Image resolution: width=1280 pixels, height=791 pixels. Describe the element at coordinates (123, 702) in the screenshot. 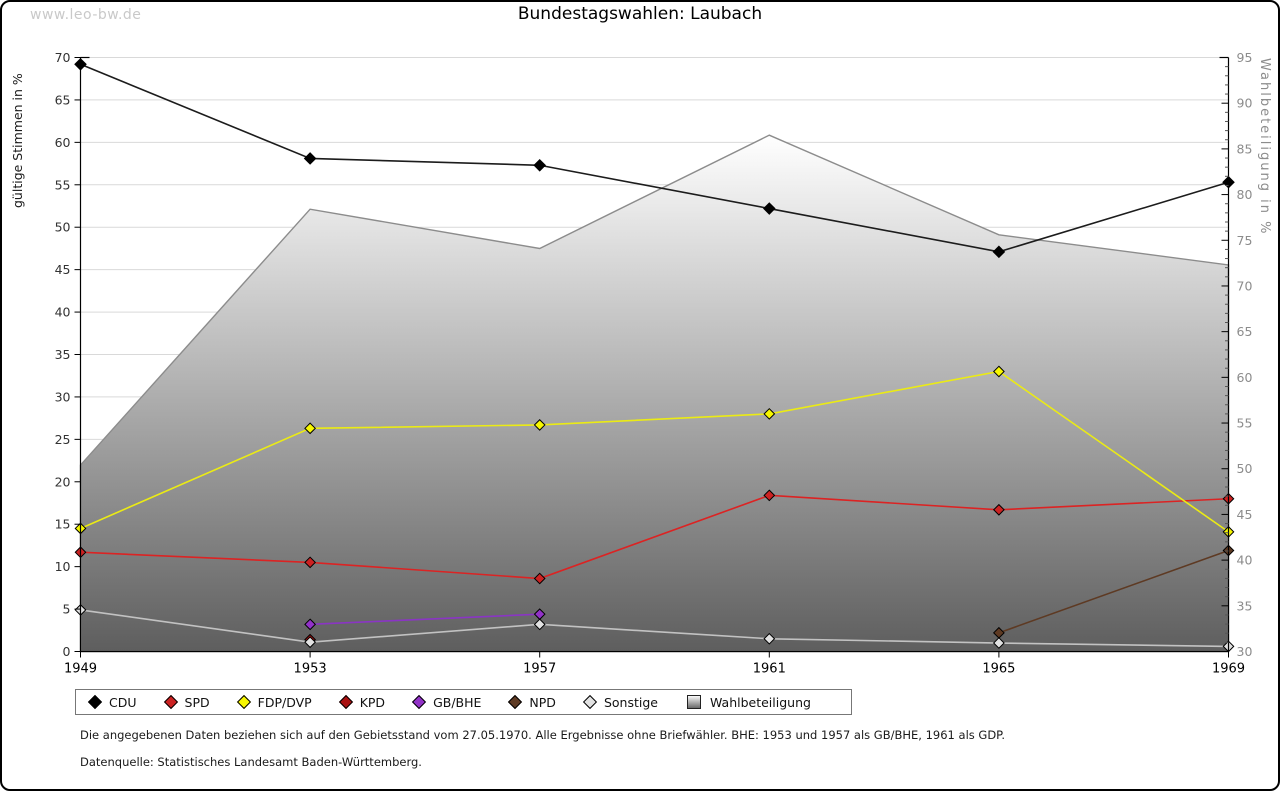

I see `legend-label-cdu: CDU` at that location.